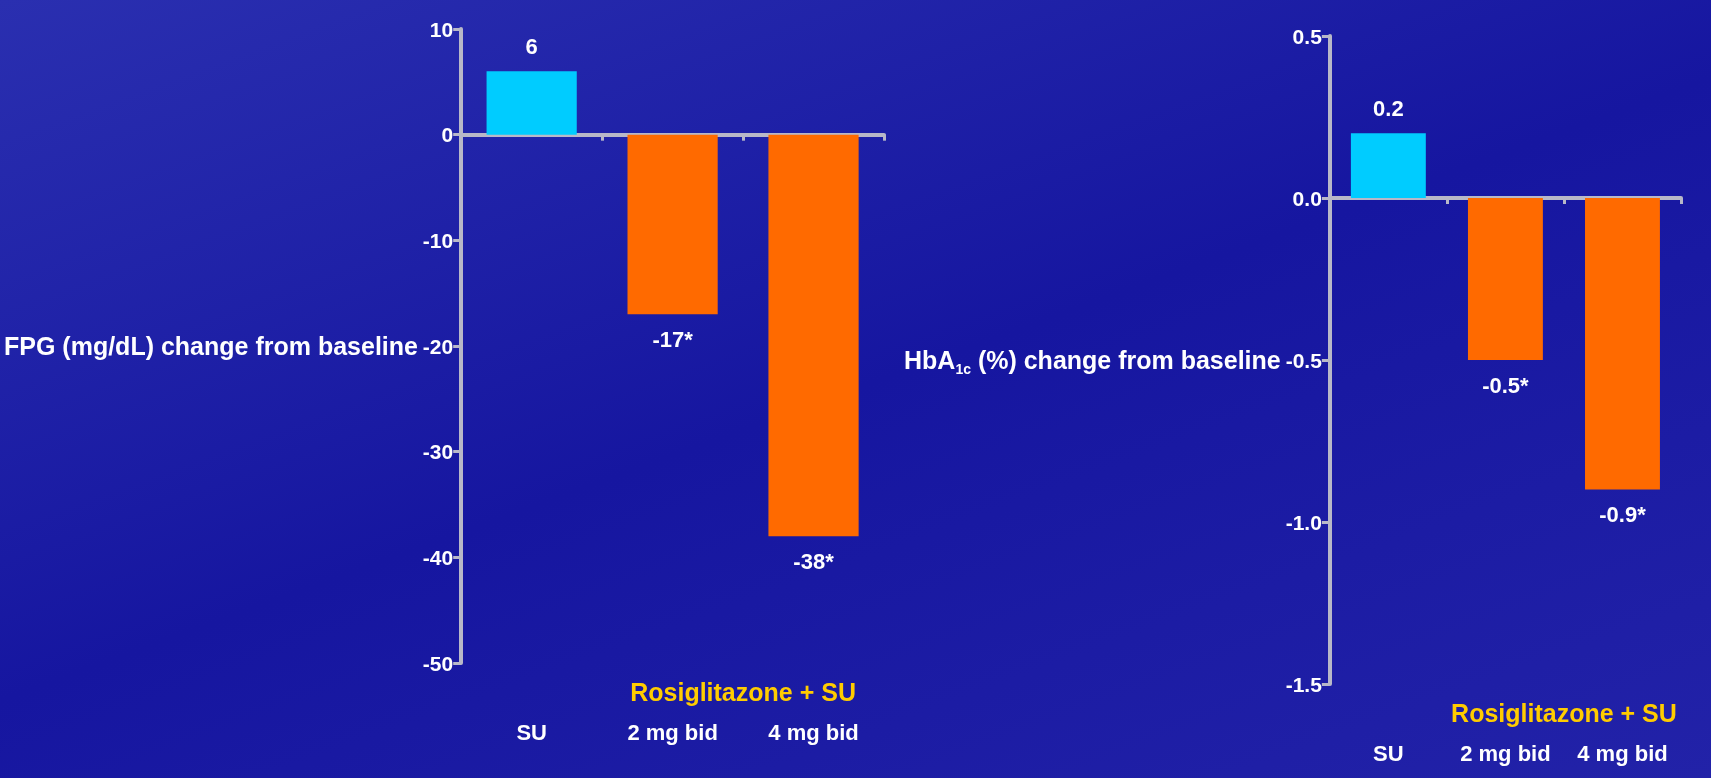 Image resolution: width=1711 pixels, height=778 pixels. I want to click on data-label: 6, so click(531, 46).